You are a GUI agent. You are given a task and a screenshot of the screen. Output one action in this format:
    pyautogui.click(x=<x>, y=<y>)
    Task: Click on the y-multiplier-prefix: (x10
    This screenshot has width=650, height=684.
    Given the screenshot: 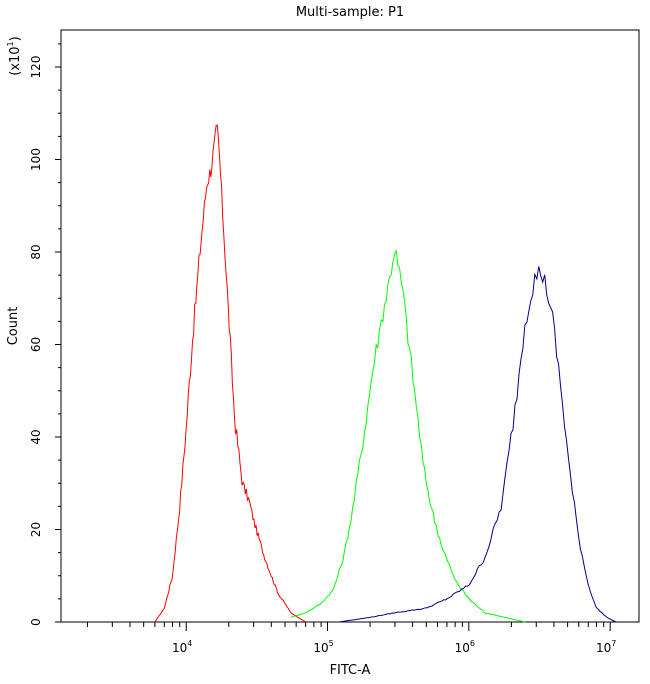 What is the action you would take?
    pyautogui.click(x=15, y=60)
    